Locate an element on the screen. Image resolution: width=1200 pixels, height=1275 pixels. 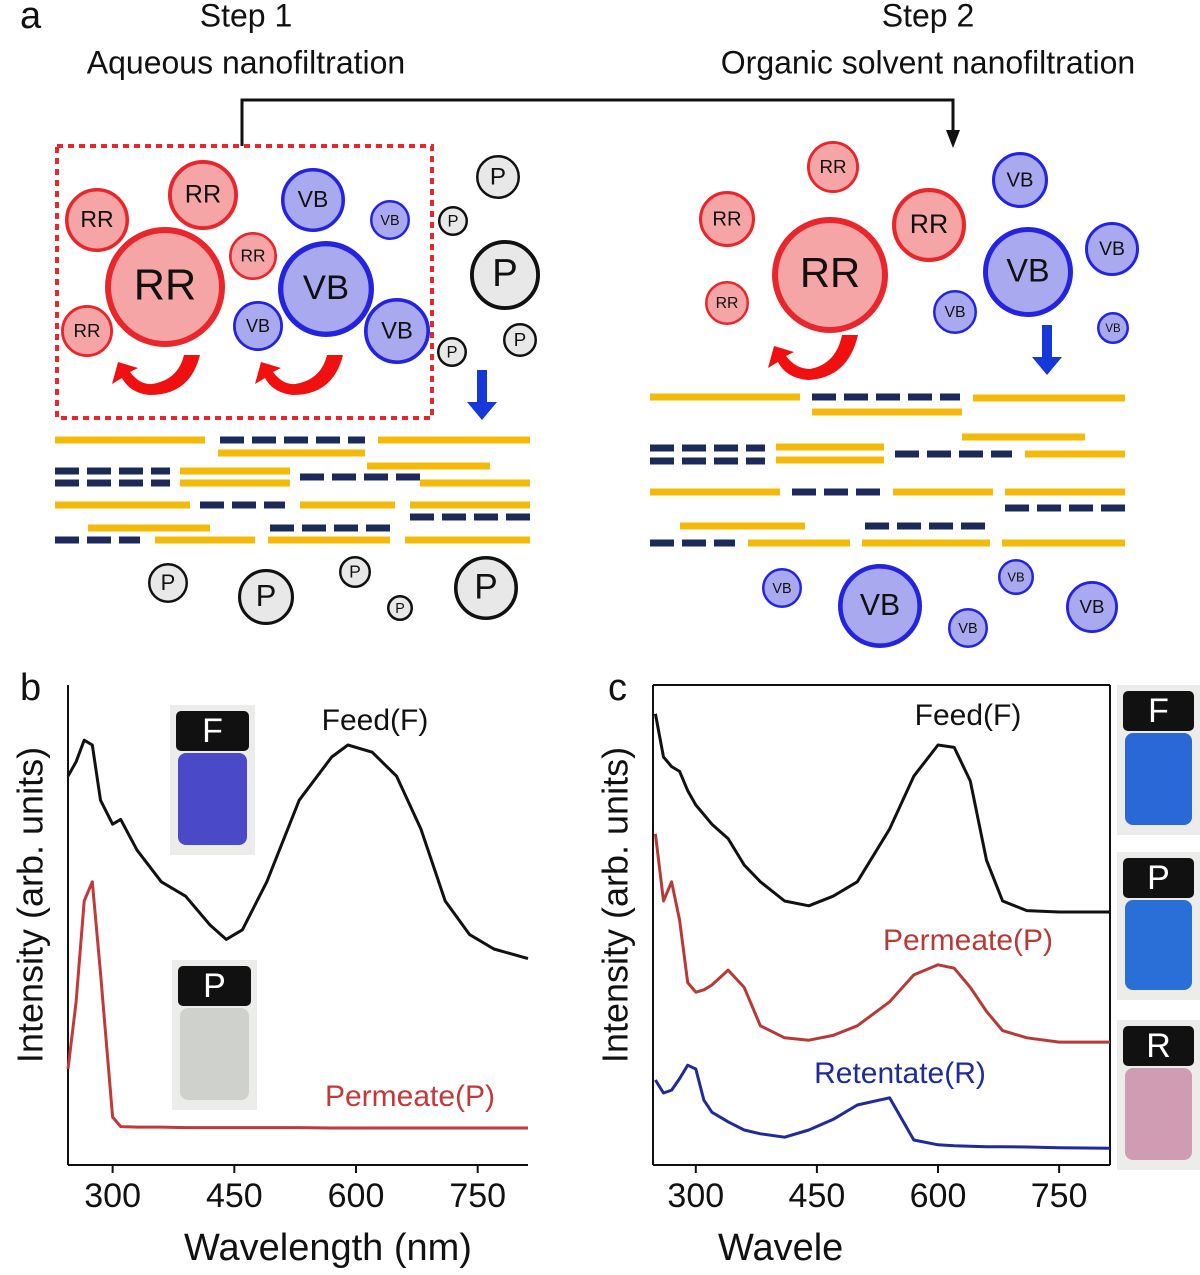
recycle-arrows is located at coordinates (485, 365).